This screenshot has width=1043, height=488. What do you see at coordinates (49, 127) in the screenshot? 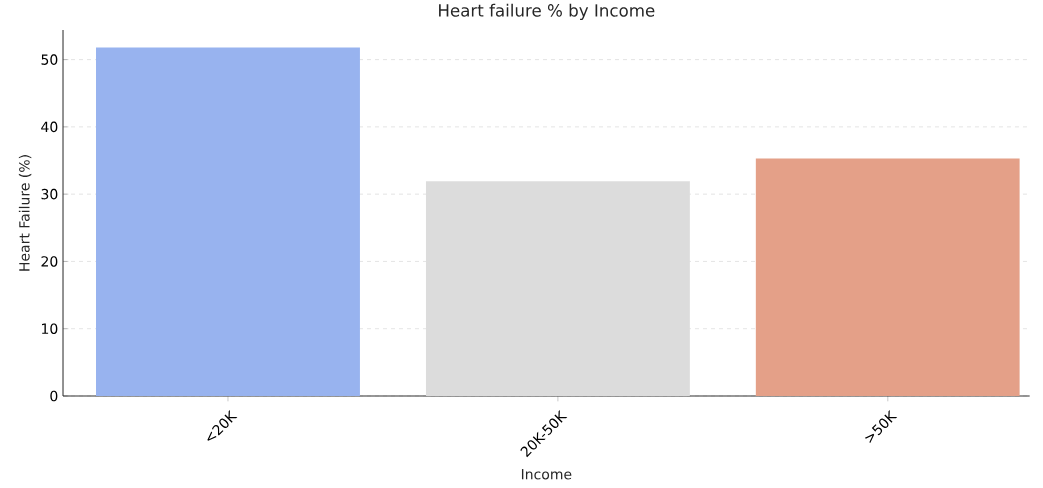
I see `y-tick-label: 40` at bounding box center [49, 127].